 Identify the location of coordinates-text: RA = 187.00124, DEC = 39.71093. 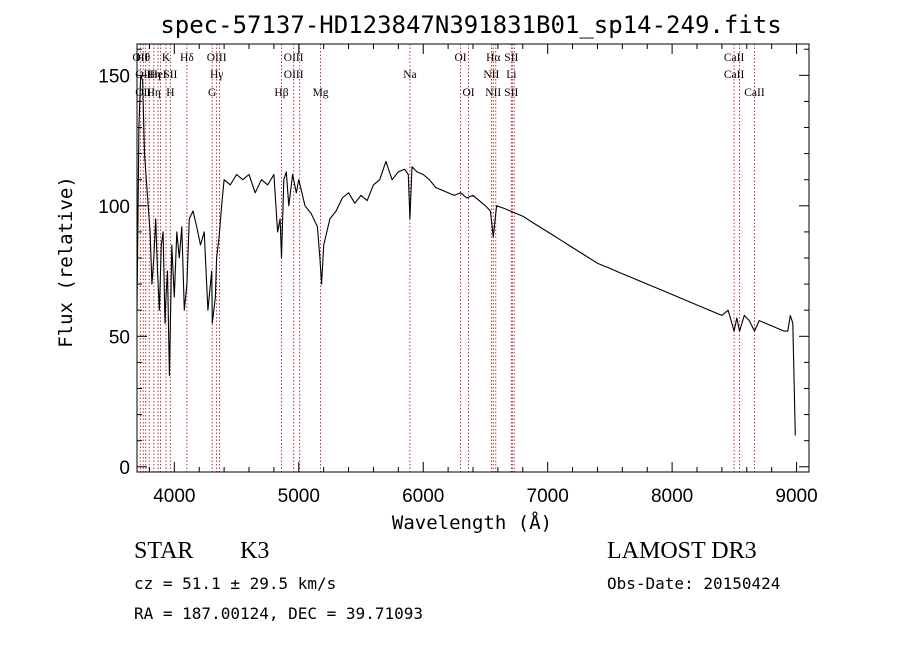
(278, 613).